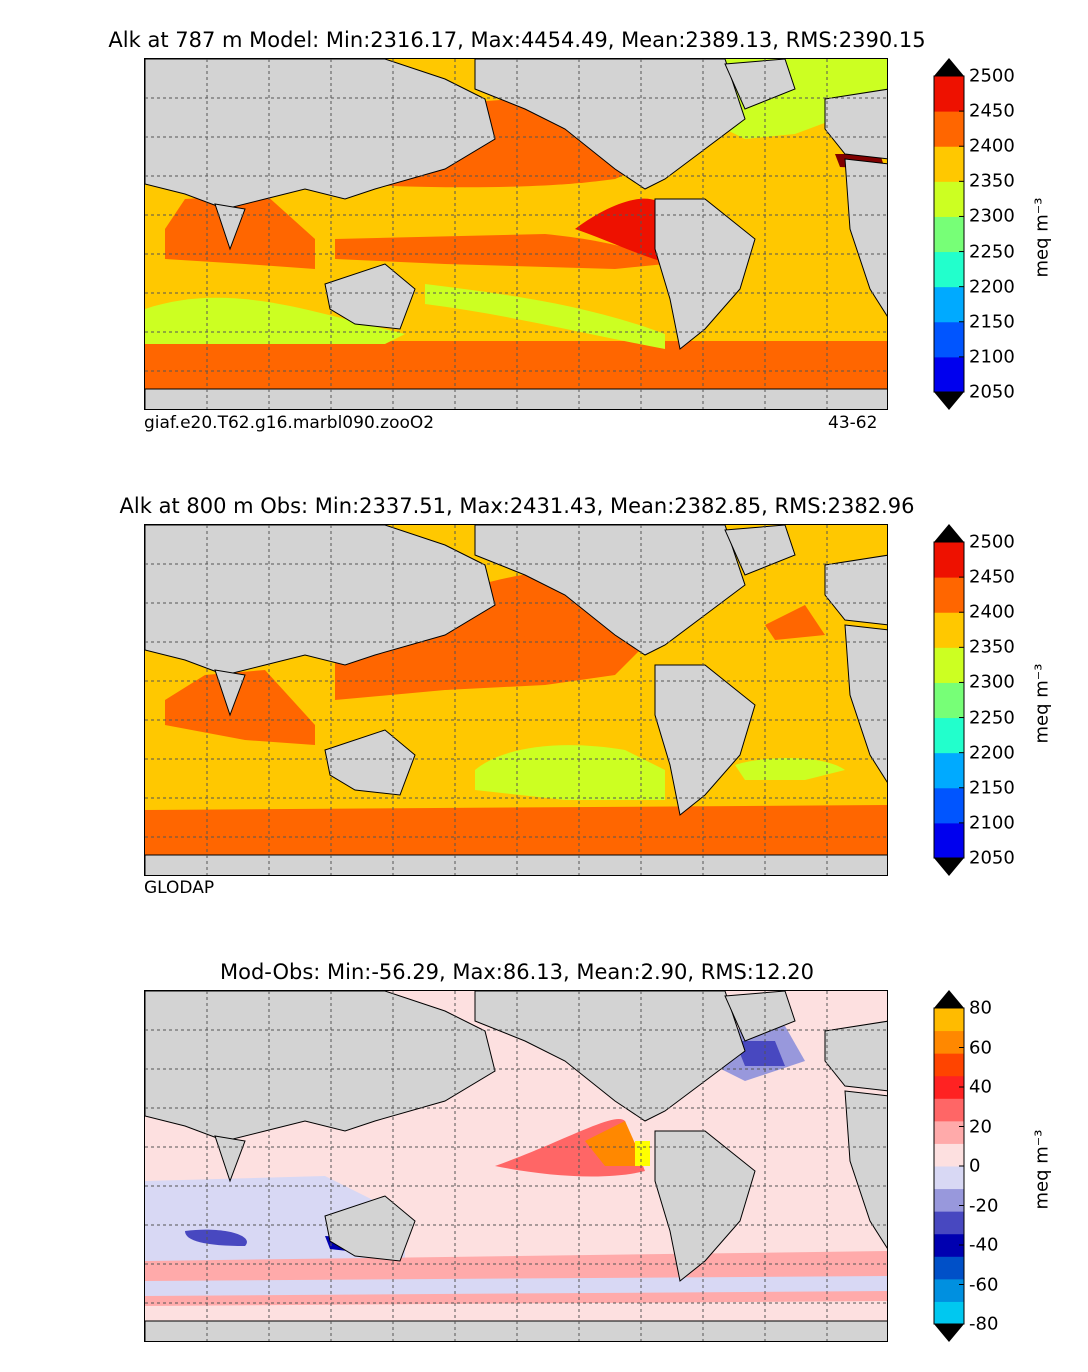  Describe the element at coordinates (853, 423) in the screenshot. I see `panel1-caption-right: 43-62` at that location.